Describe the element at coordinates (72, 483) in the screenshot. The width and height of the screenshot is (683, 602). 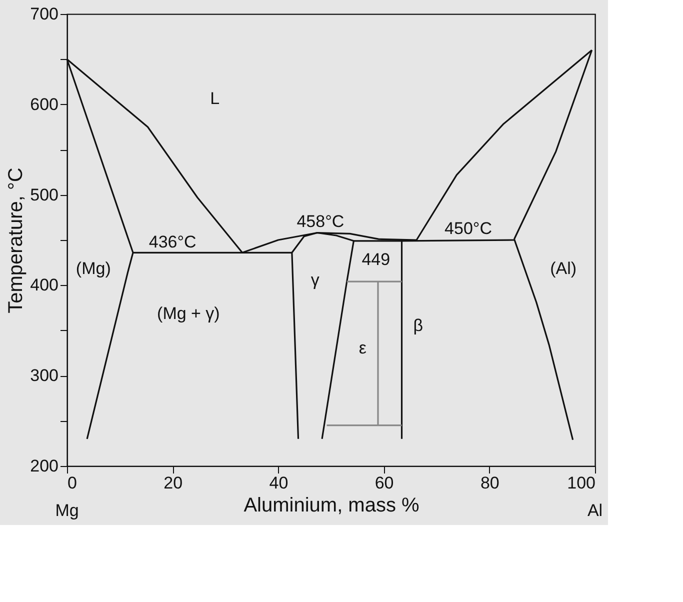
I see `x-tick-label: 0` at that location.